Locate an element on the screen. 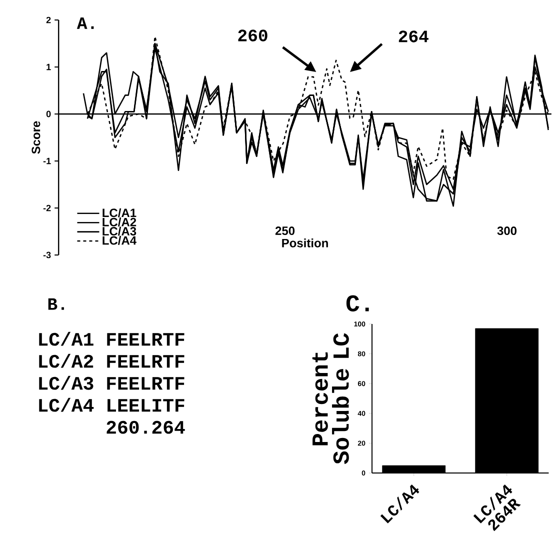 The width and height of the screenshot is (553, 548). legend-label: LC/A2 is located at coordinates (119, 222).